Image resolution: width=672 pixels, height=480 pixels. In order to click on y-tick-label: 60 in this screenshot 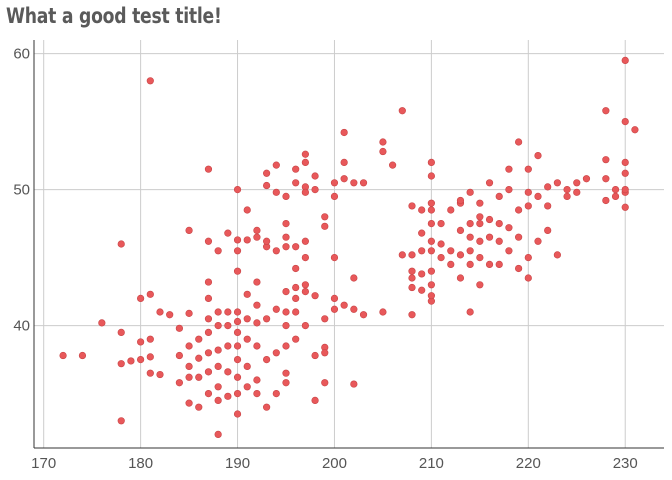, I will do `click(21, 54)`.